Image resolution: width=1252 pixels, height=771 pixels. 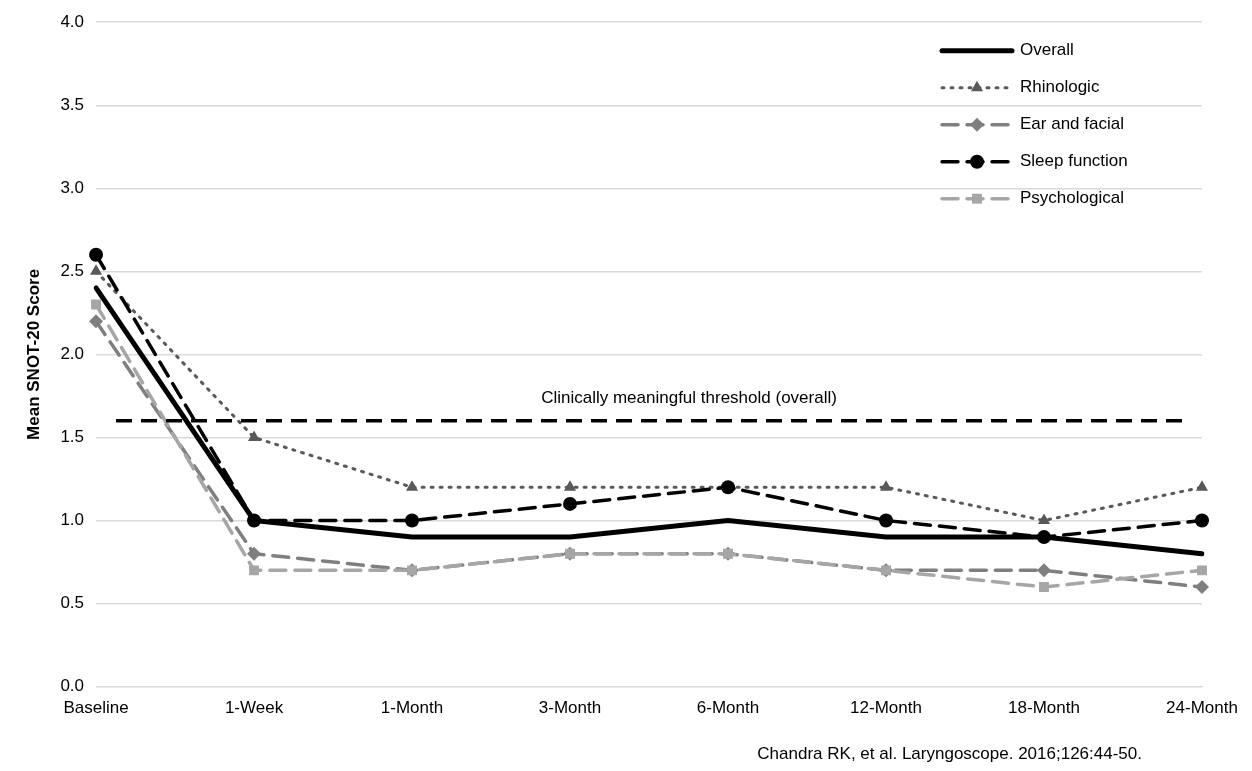 I want to click on legend-label: Ear and facial, so click(x=1072, y=124).